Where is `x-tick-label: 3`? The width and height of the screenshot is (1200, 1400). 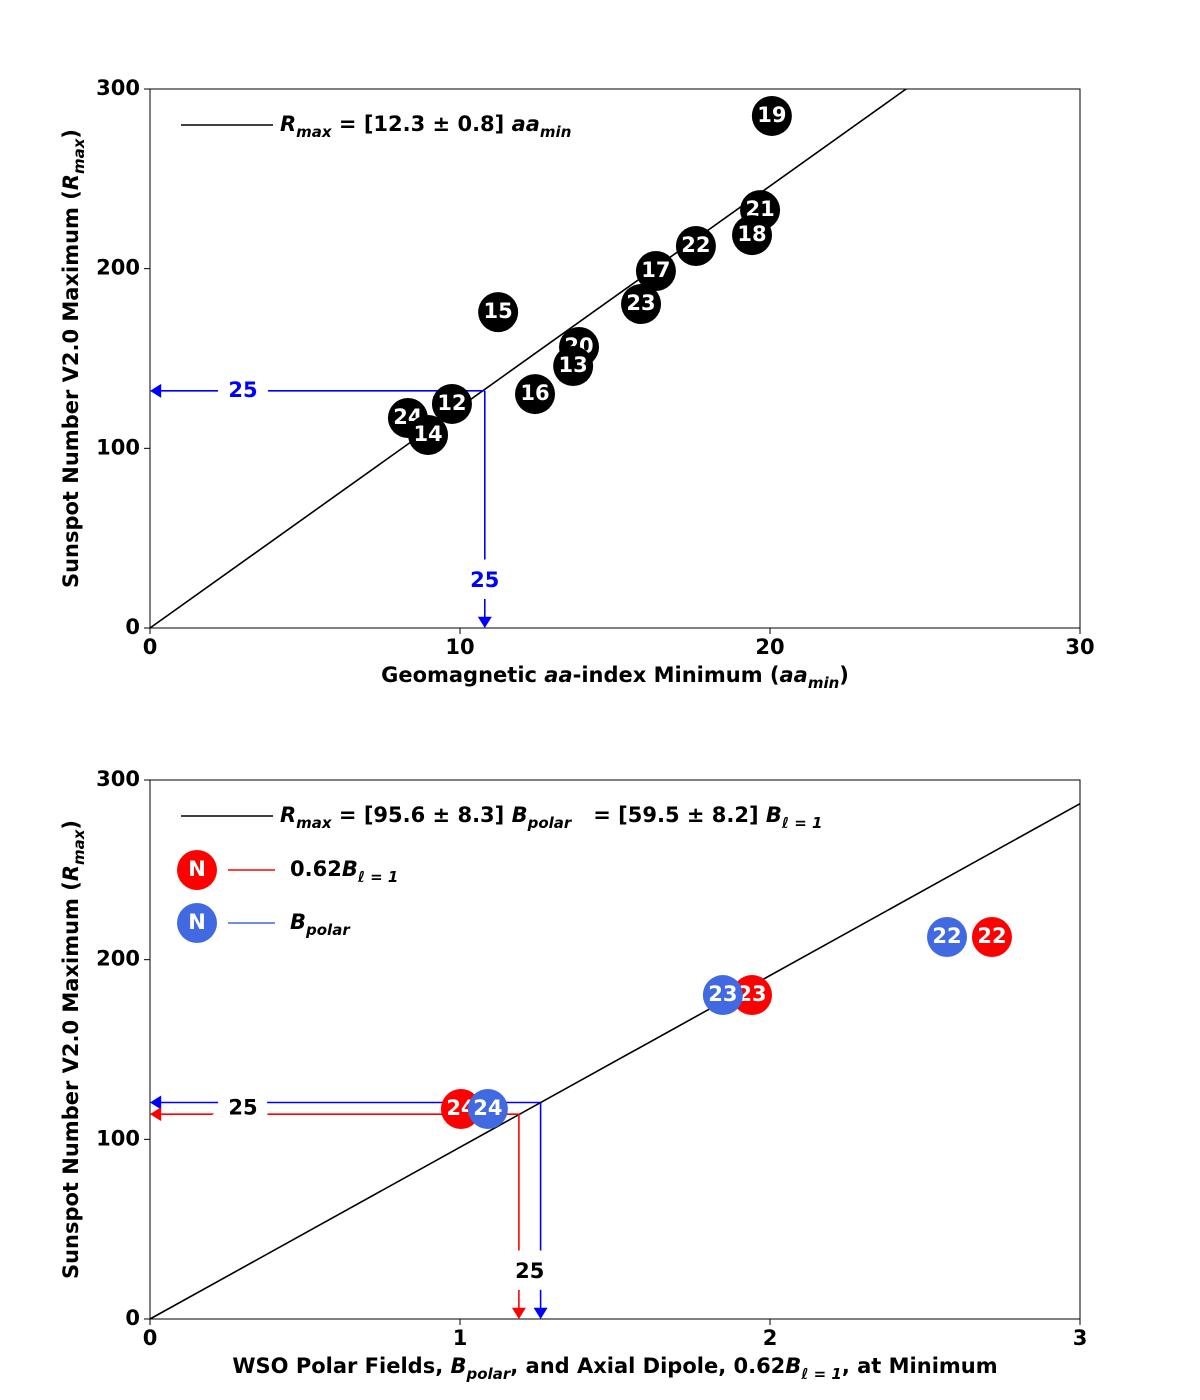
x-tick-label: 3 is located at coordinates (1080, 1338).